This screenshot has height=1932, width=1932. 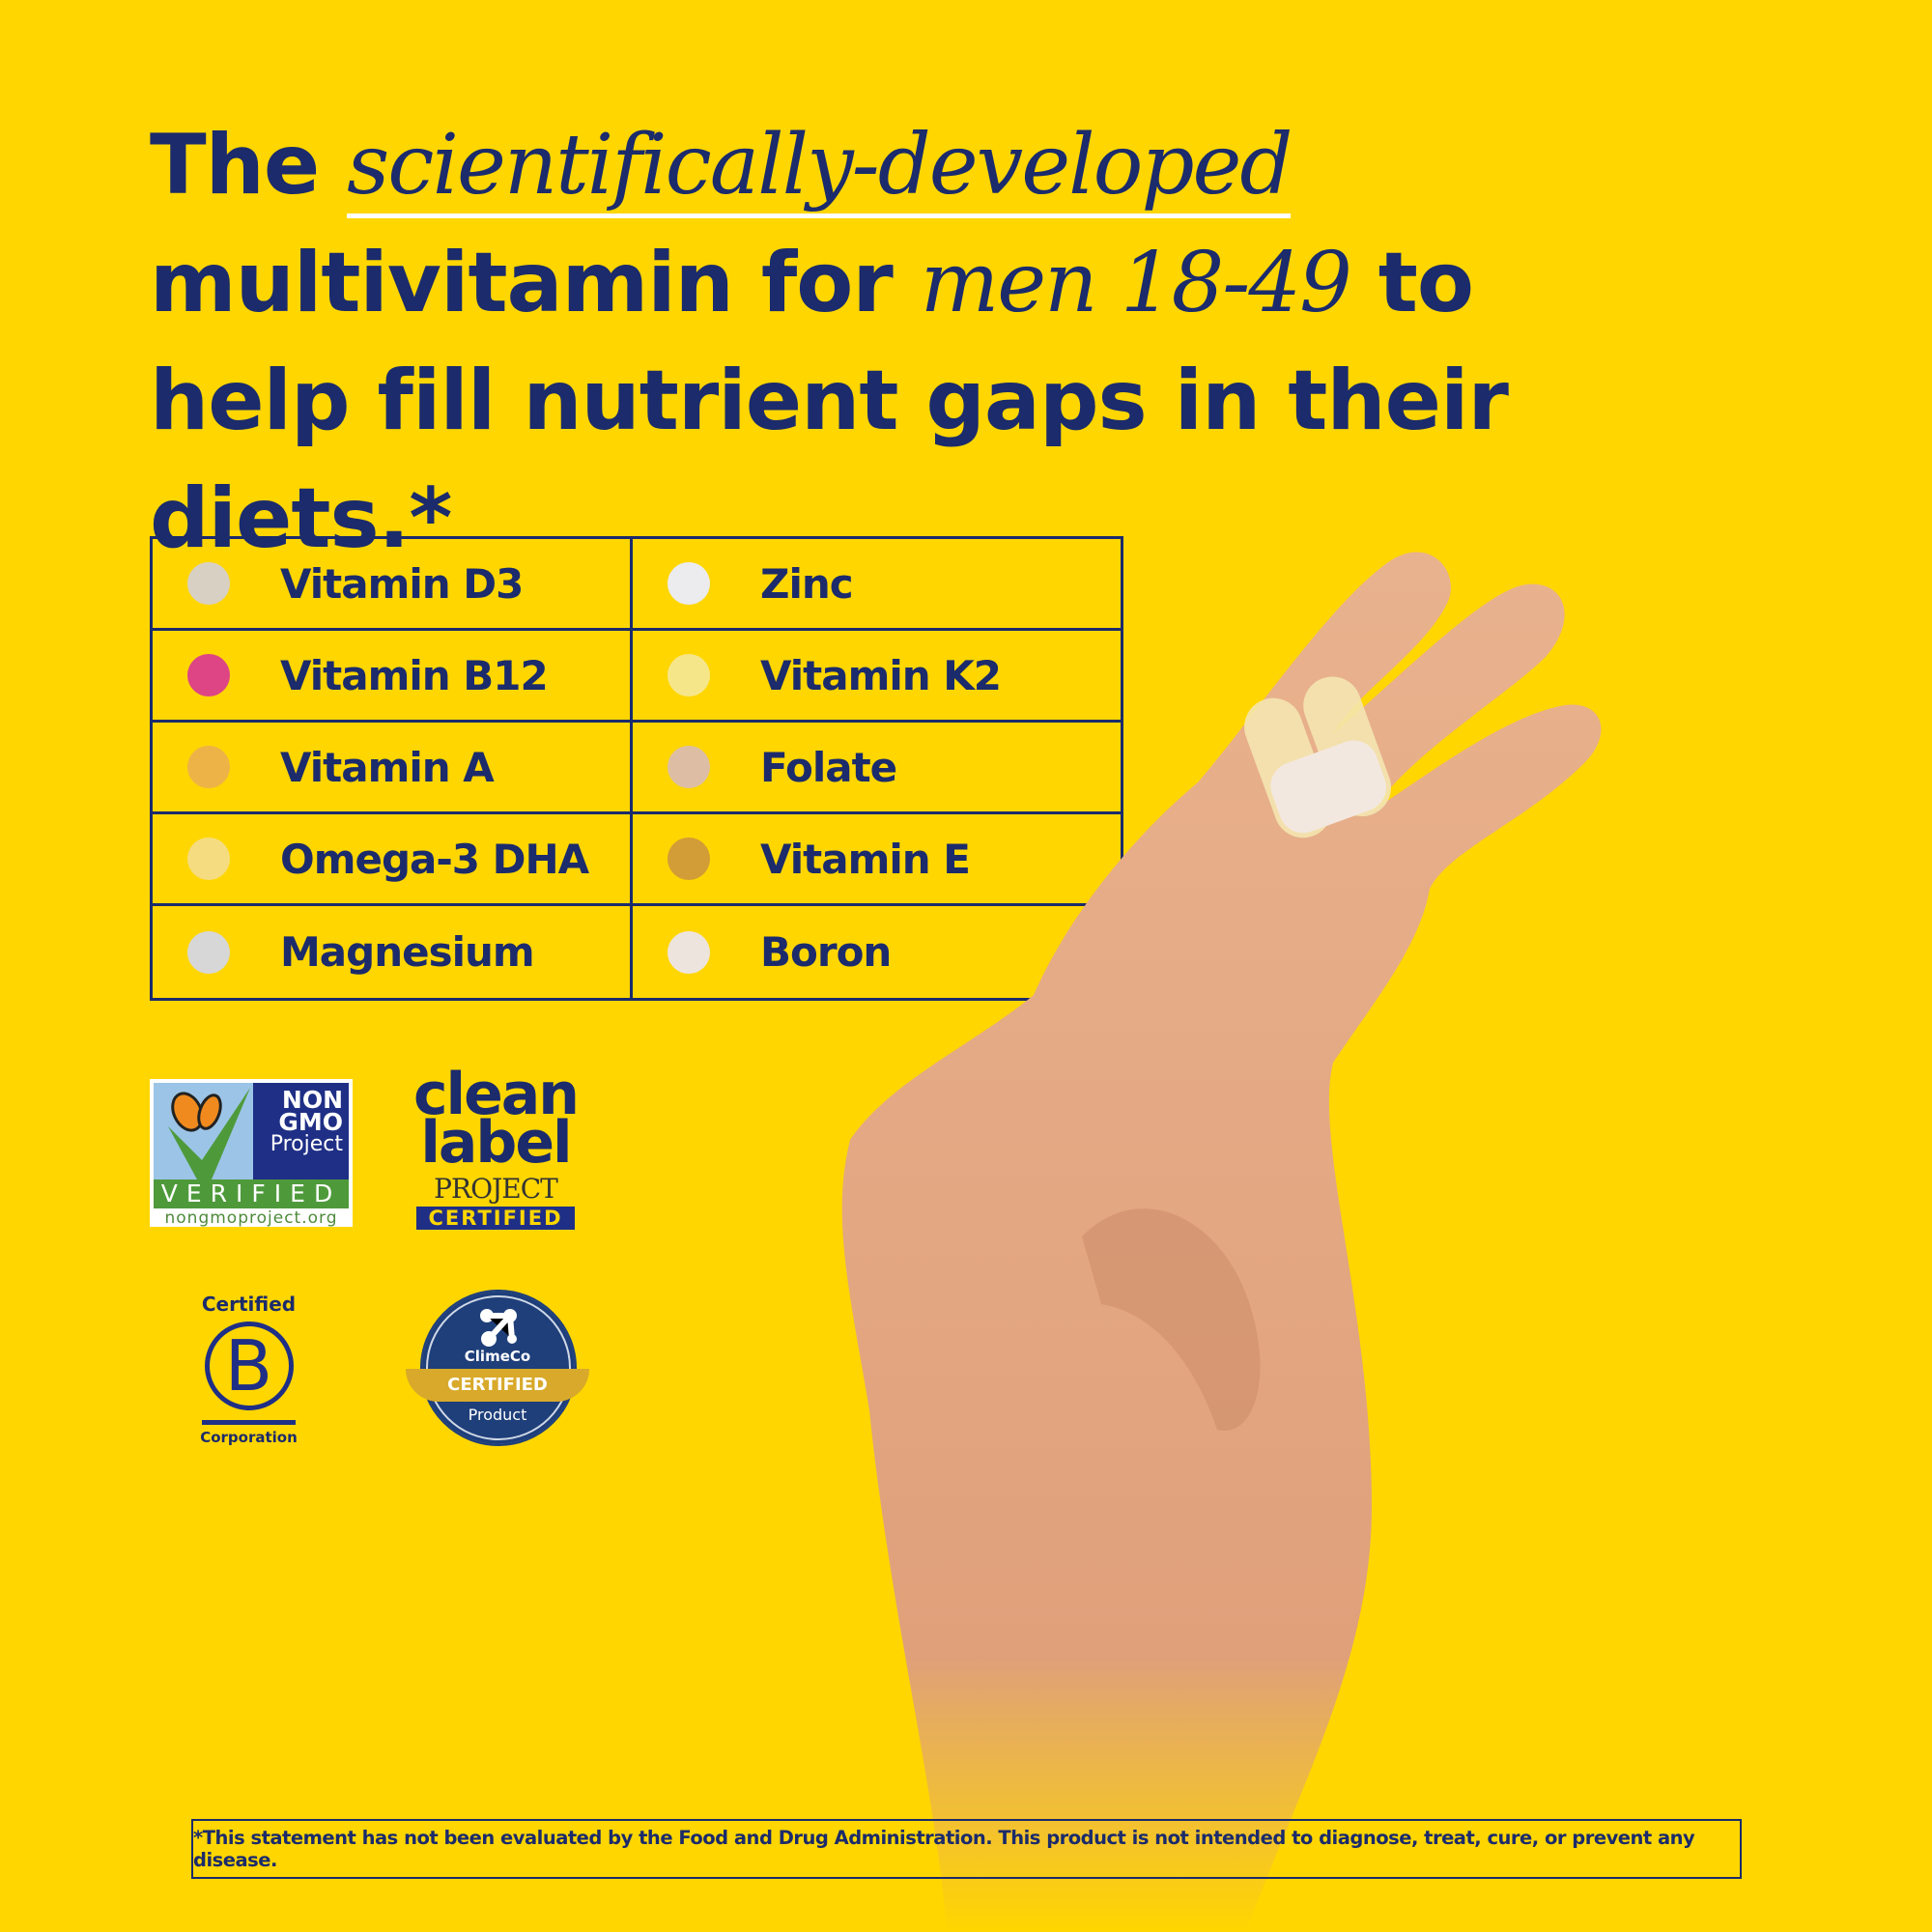 I want to click on b-logo-icon: B, so click(x=249, y=1365).